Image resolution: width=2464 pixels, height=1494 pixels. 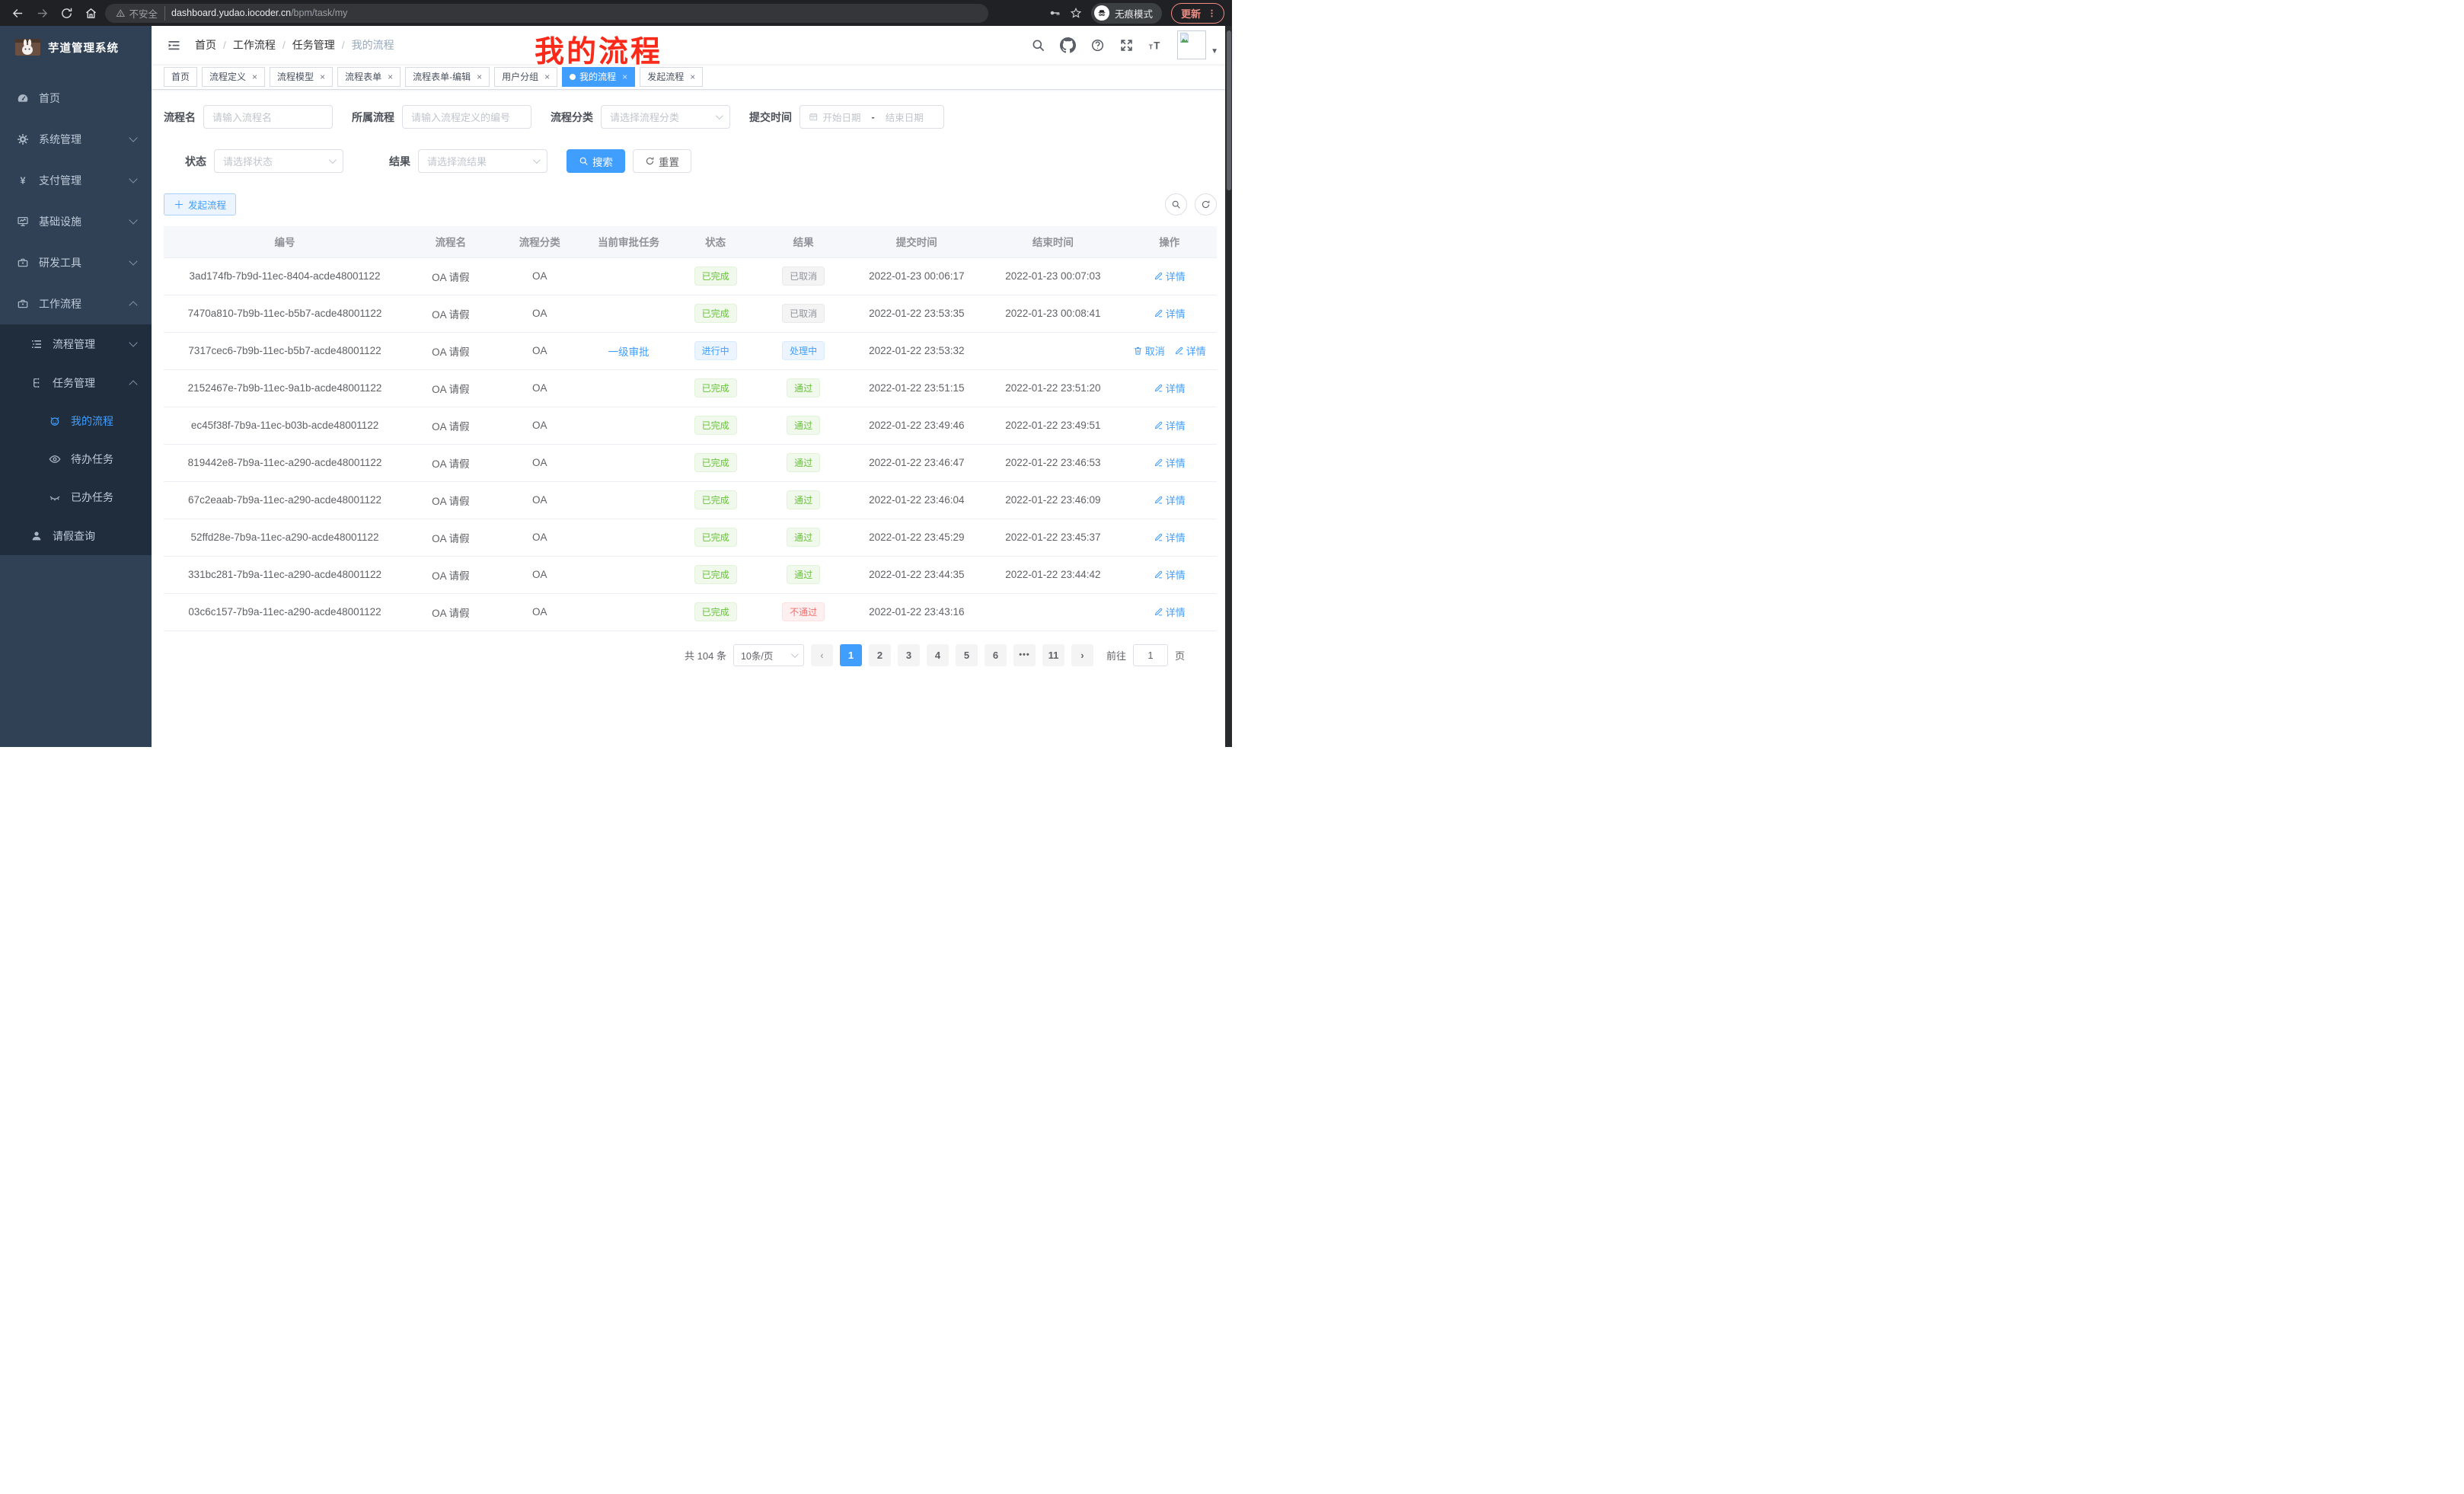 I want to click on page-scrollbar, so click(x=1228, y=386).